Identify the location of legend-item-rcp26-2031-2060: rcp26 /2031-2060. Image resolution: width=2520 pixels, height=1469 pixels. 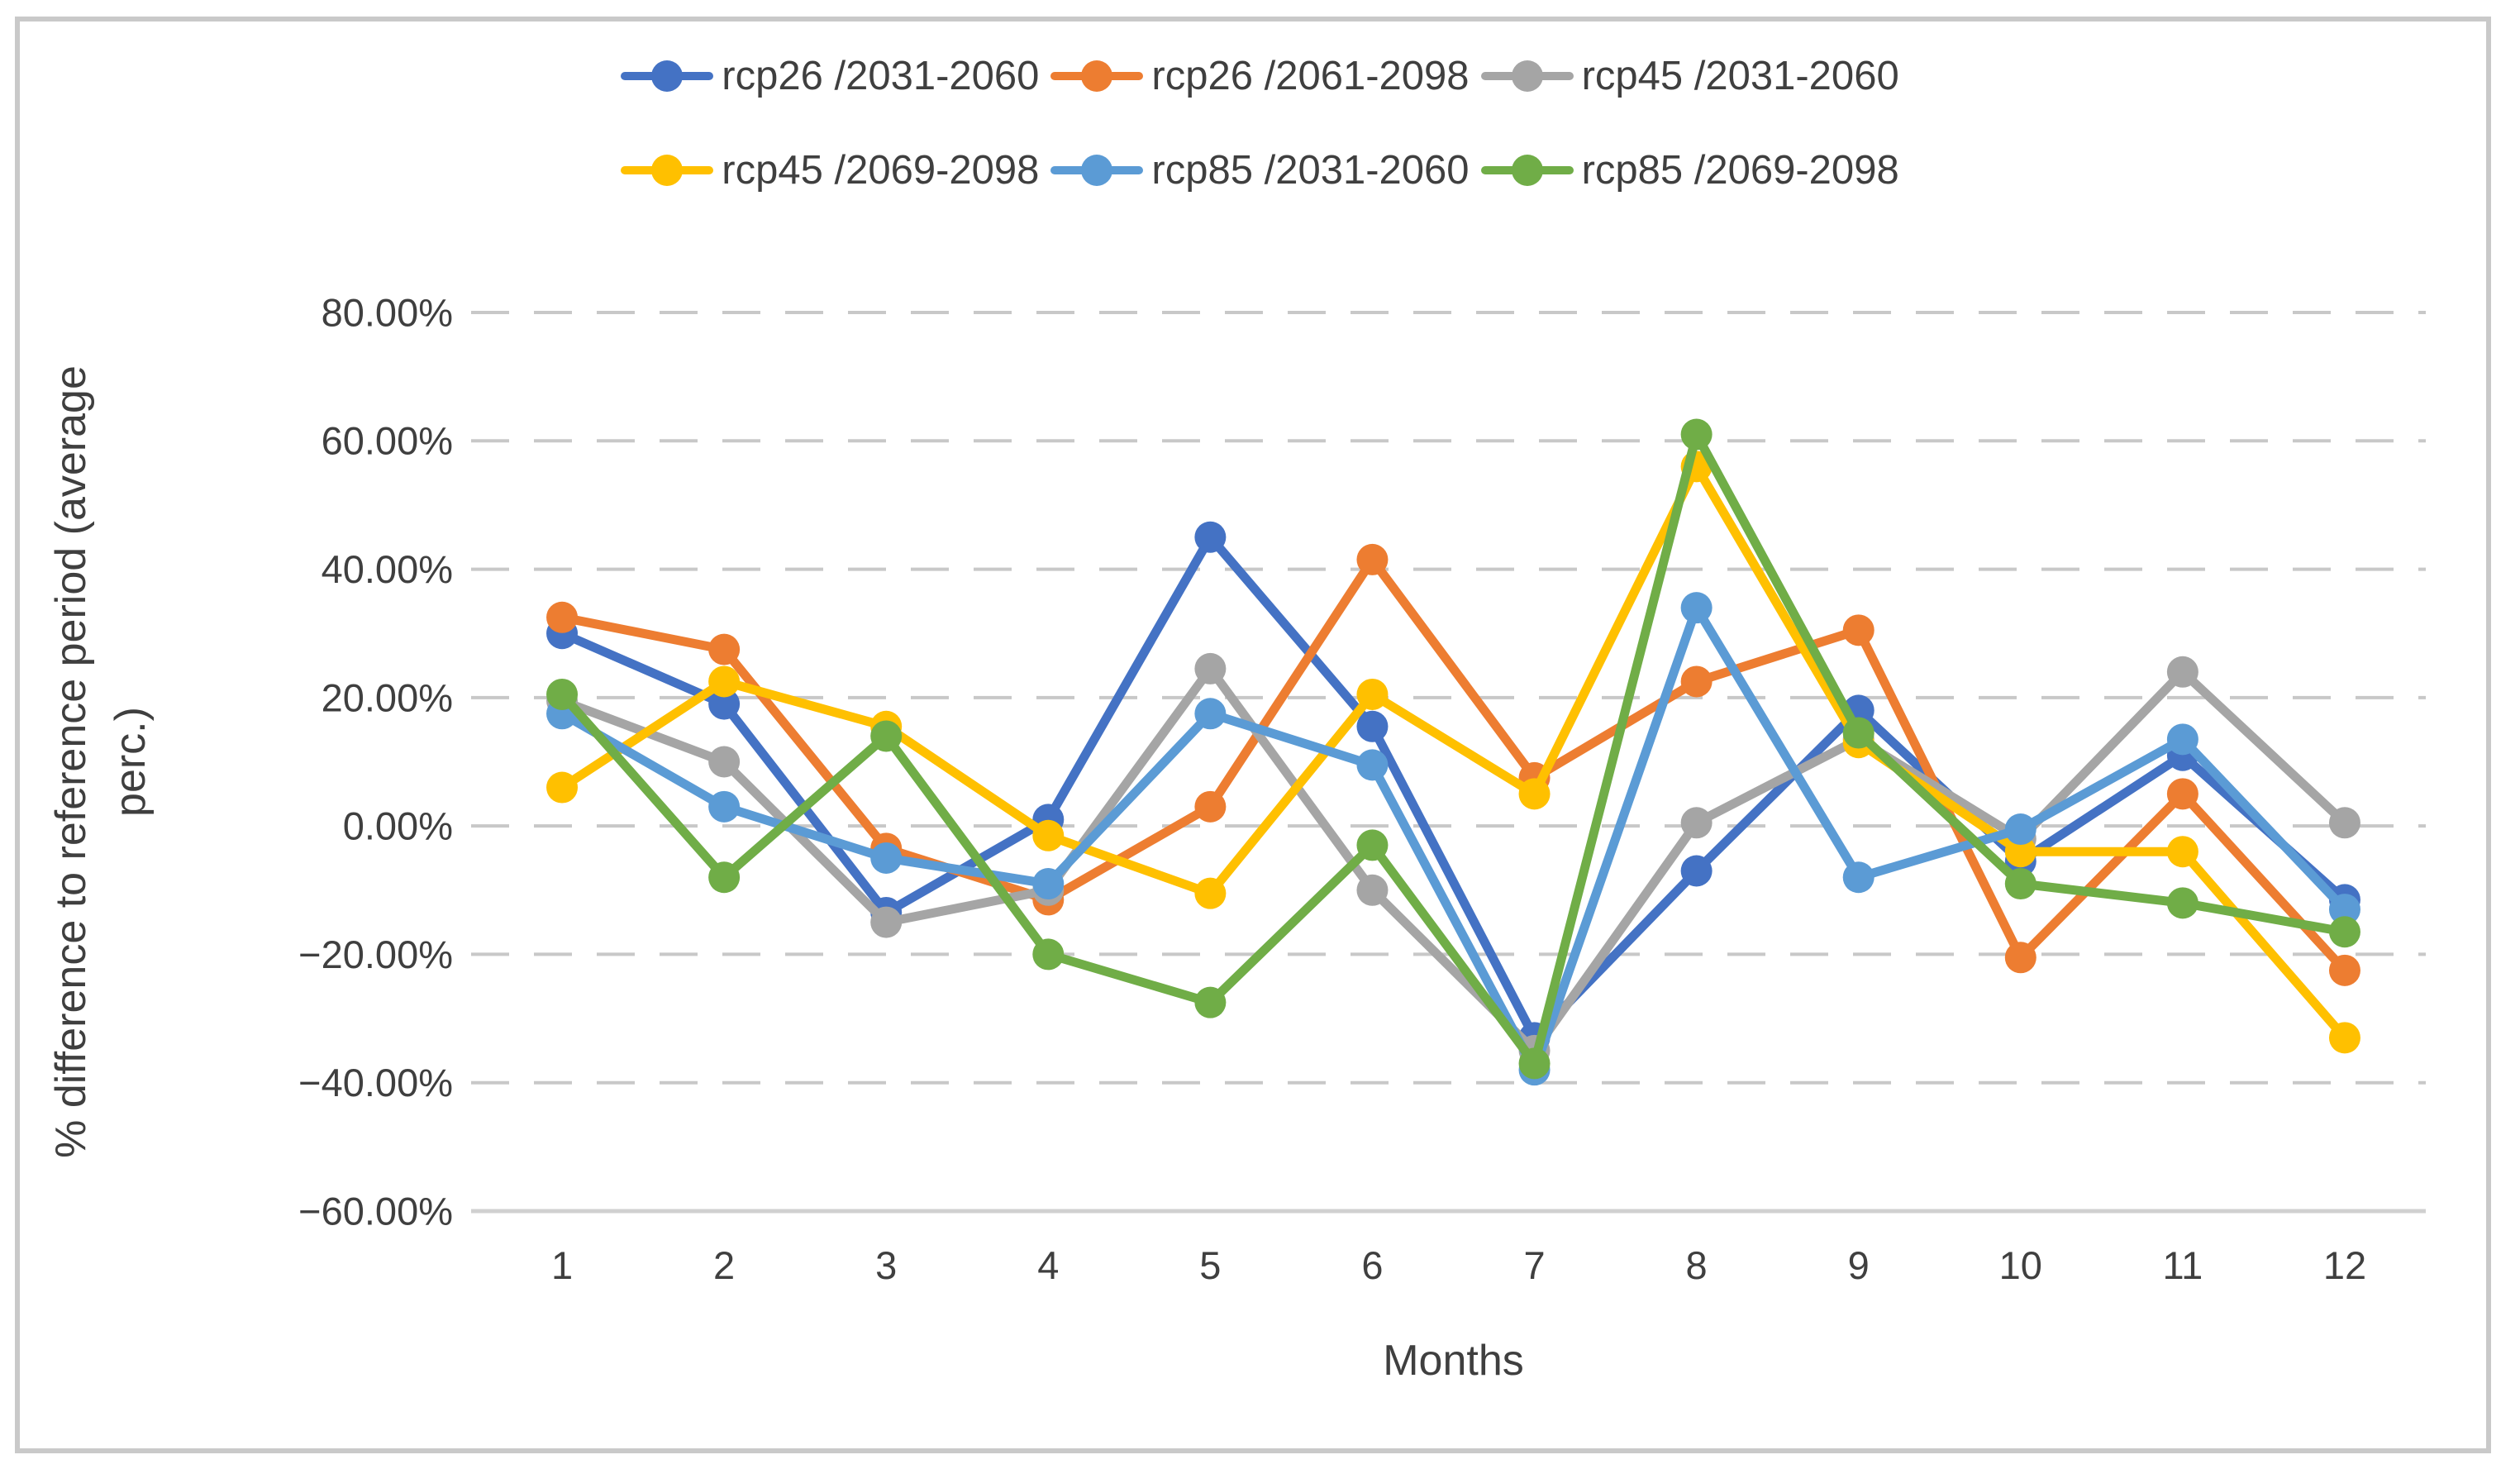
(830, 76).